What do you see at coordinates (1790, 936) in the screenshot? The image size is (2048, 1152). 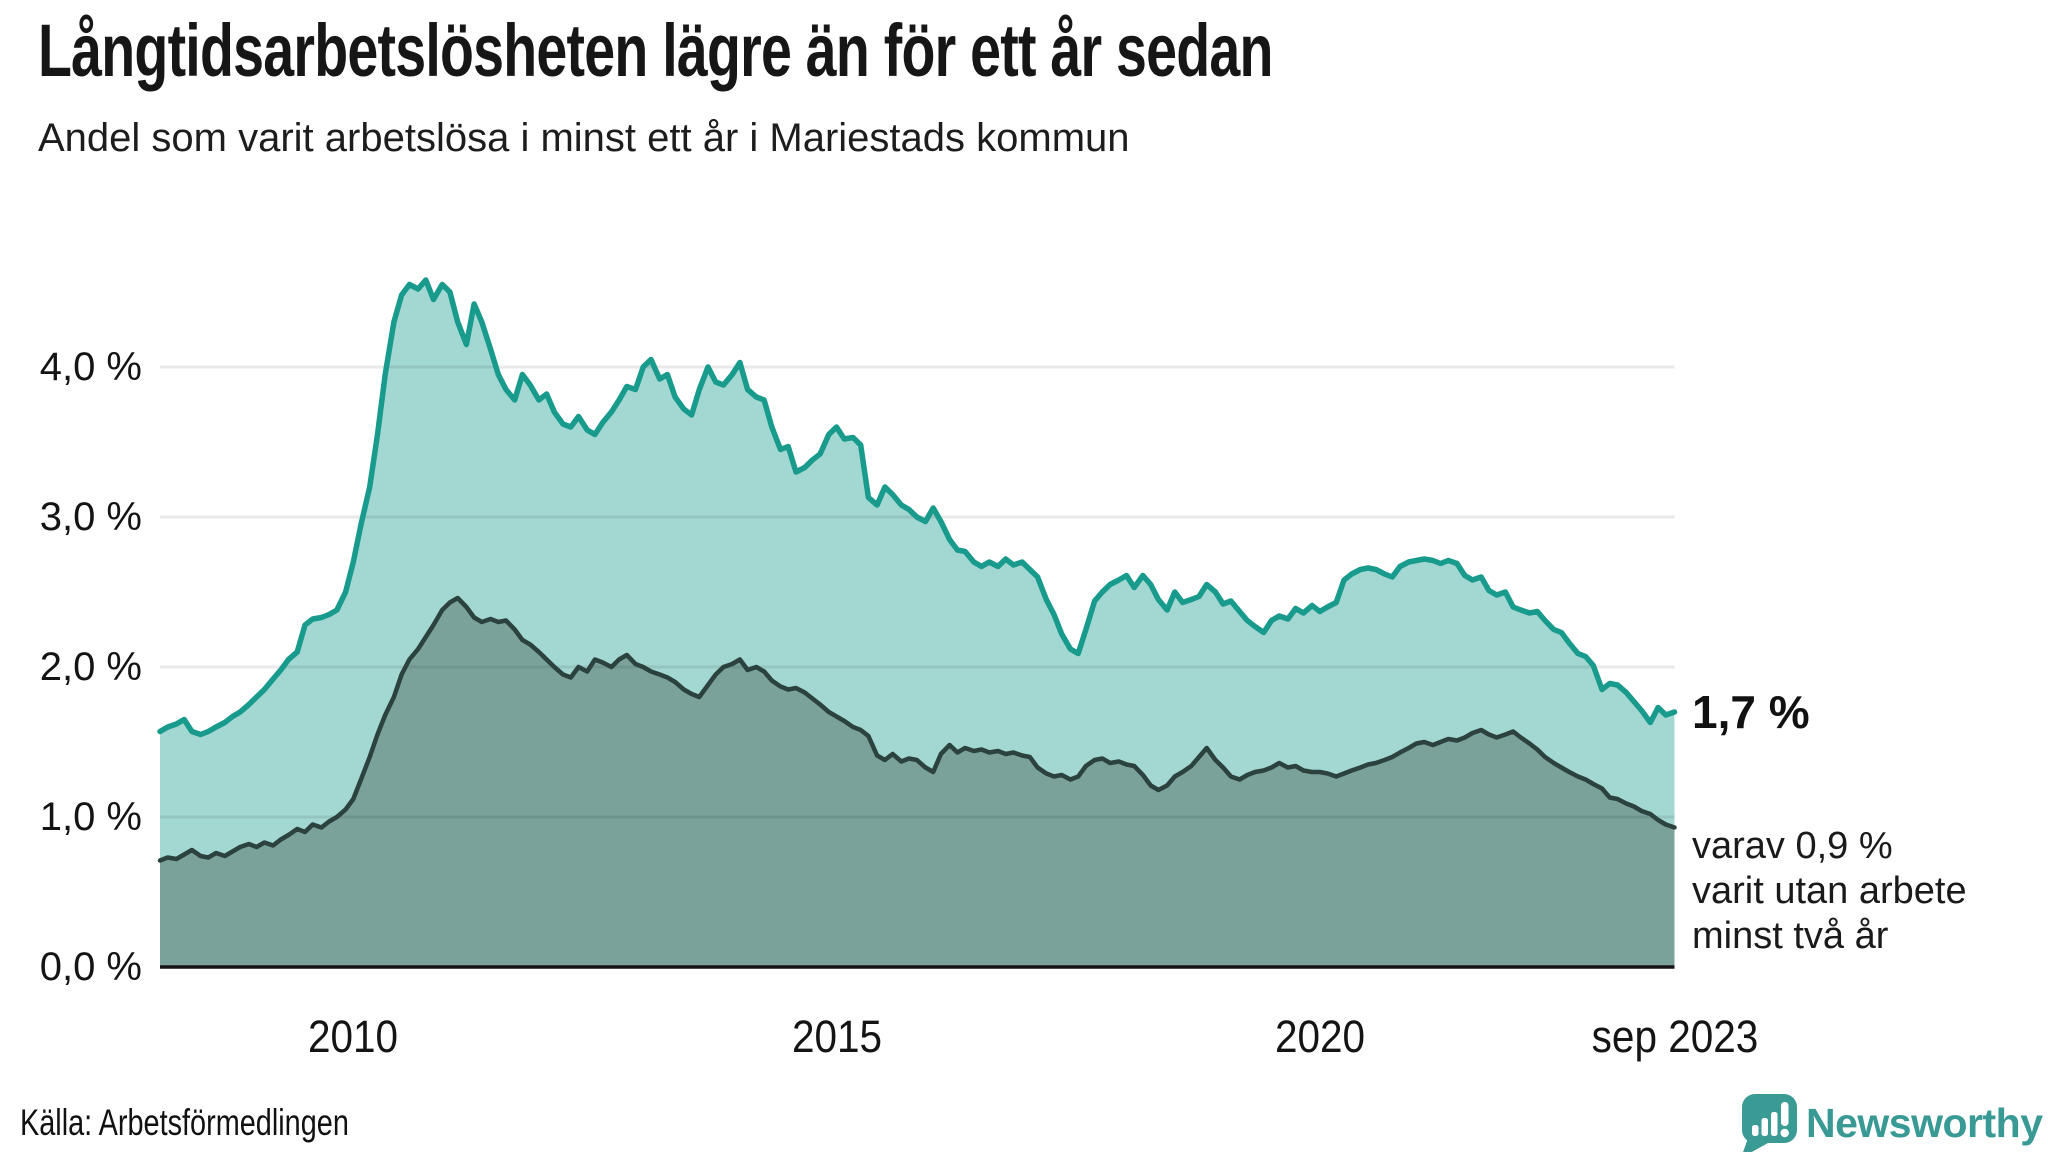 I see `series2-annotation-line: minst två år` at bounding box center [1790, 936].